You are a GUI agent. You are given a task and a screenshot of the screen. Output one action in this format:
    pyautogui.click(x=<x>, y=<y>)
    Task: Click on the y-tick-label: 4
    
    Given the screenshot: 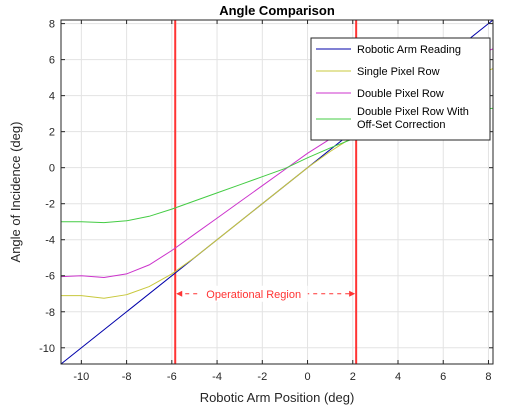 What is the action you would take?
    pyautogui.click(x=52, y=97)
    